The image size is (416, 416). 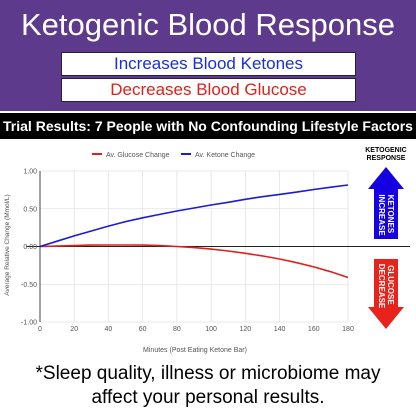 I want to click on legend: Av. Glucose Change Av. Ketone Change, so click(x=173, y=155).